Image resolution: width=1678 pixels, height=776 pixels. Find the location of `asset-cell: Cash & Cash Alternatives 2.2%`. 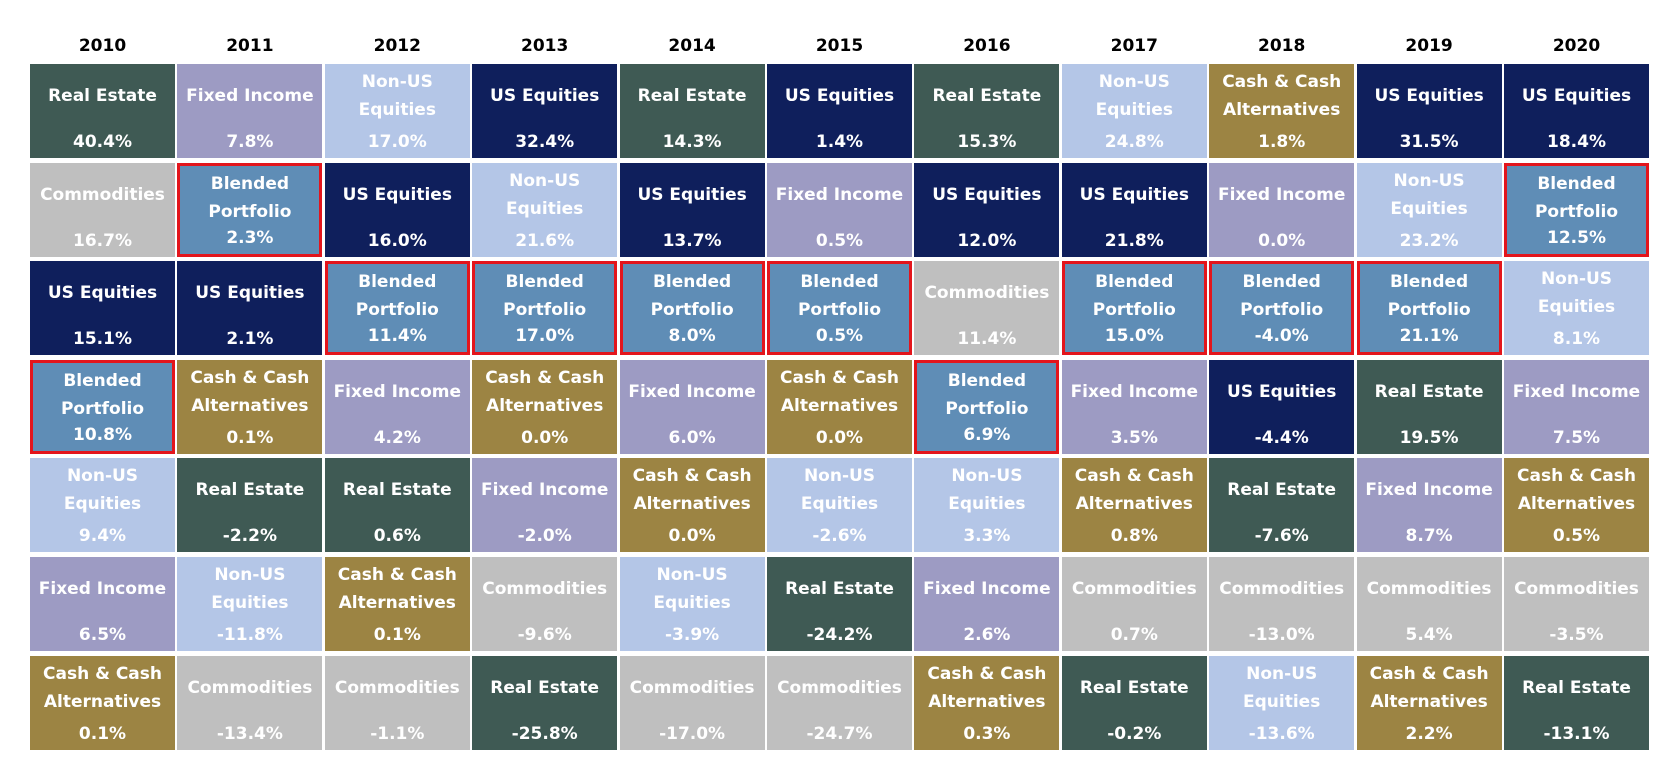

asset-cell: Cash & Cash Alternatives 2.2% is located at coordinates (1429, 702).